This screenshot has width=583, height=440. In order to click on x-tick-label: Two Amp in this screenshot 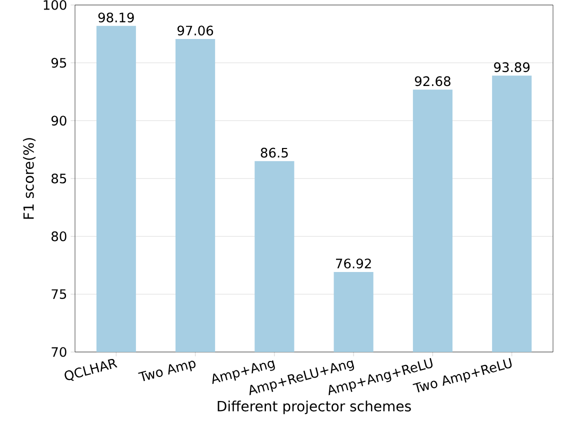, I will do `click(167, 371)`.